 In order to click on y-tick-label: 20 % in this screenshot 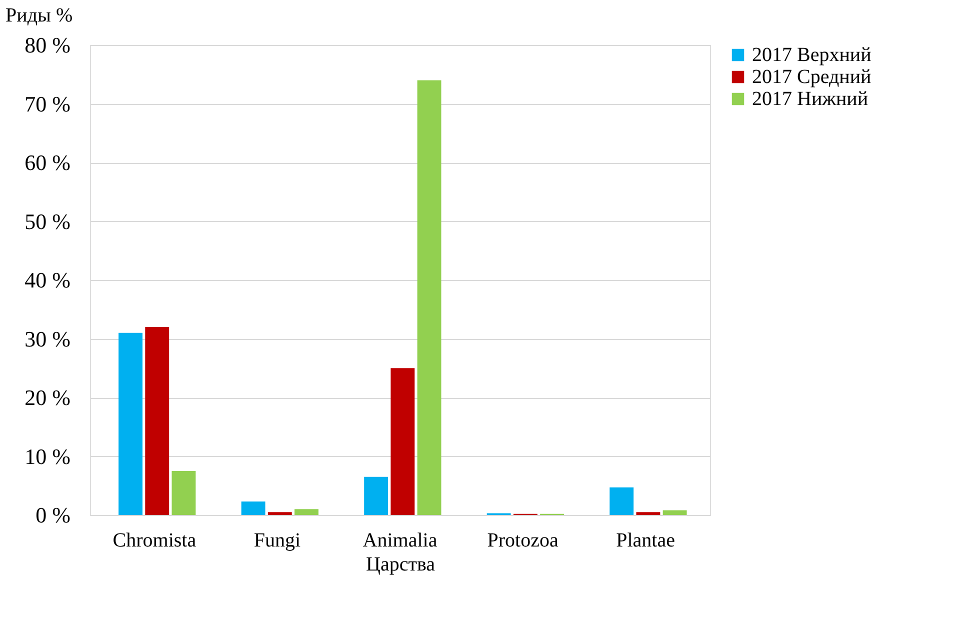, I will do `click(47, 397)`.